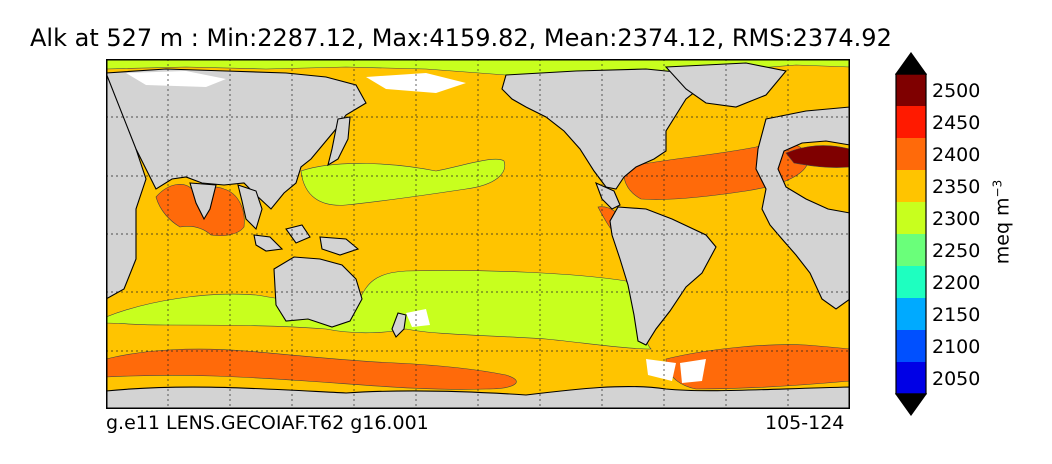 The width and height of the screenshot is (1052, 464). Describe the element at coordinates (911, 404) in the screenshot. I see `colorbar-extend-min-arrow` at that location.